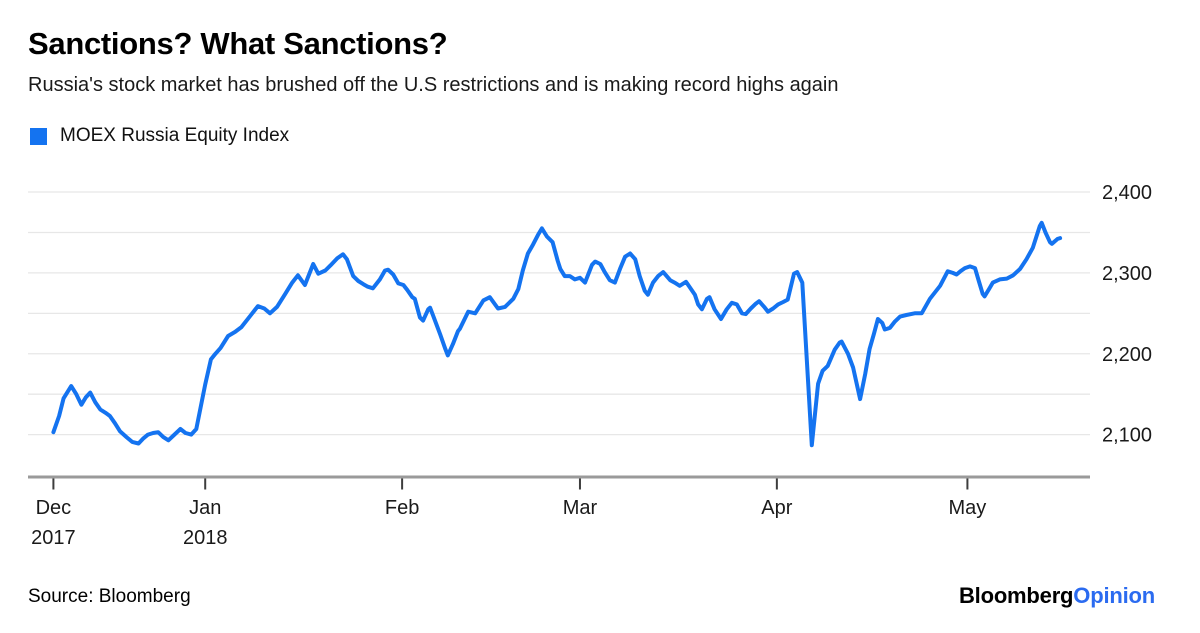 Image resolution: width=1200 pixels, height=633 pixels. What do you see at coordinates (402, 508) in the screenshot?
I see `x-tick-label: Feb` at bounding box center [402, 508].